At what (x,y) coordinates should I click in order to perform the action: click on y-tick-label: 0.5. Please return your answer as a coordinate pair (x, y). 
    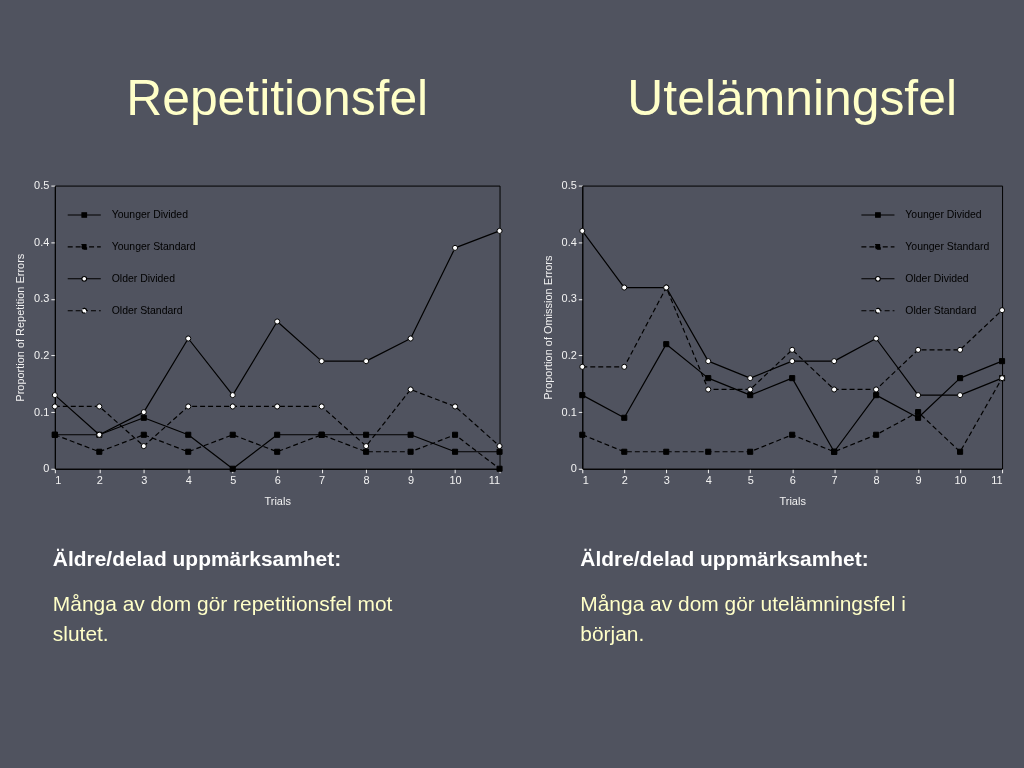
    Looking at the image, I should click on (569, 185).